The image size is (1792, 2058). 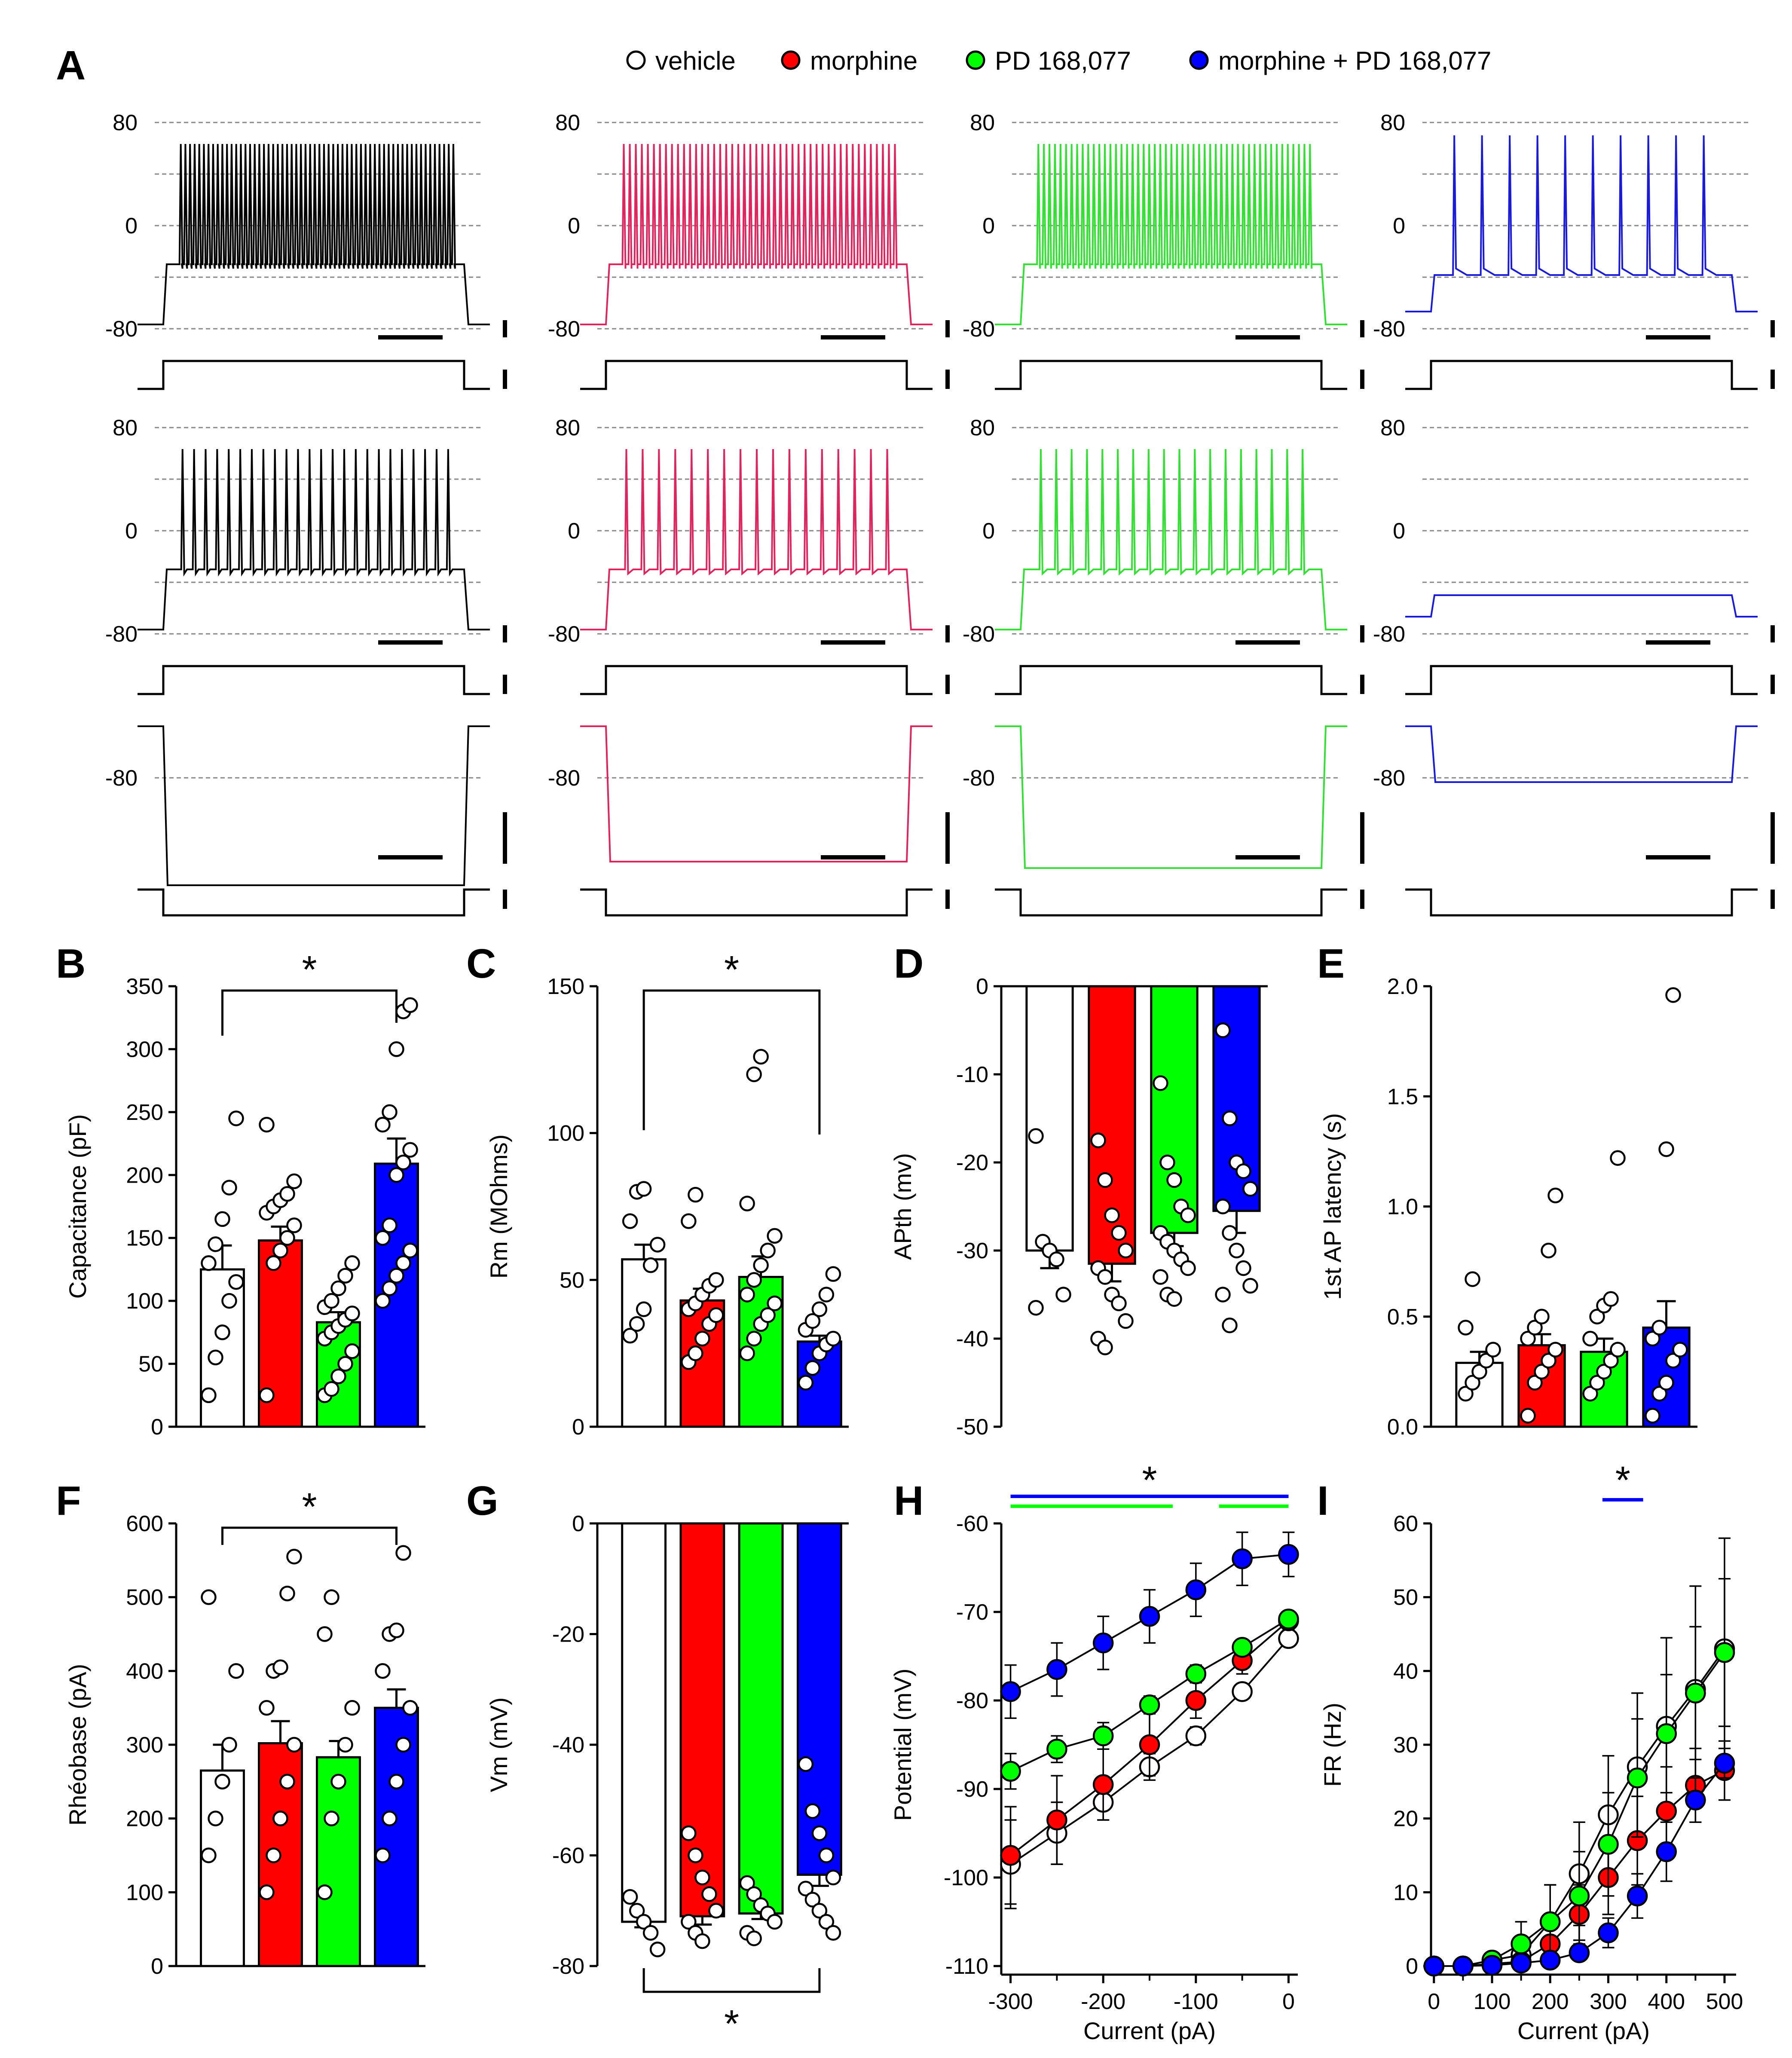 I want to click on panel-e-latency-chart: 0.0 0.5 1.0 1.5 2.0 1st AP latency (s) E, so click(x=1507, y=1190).